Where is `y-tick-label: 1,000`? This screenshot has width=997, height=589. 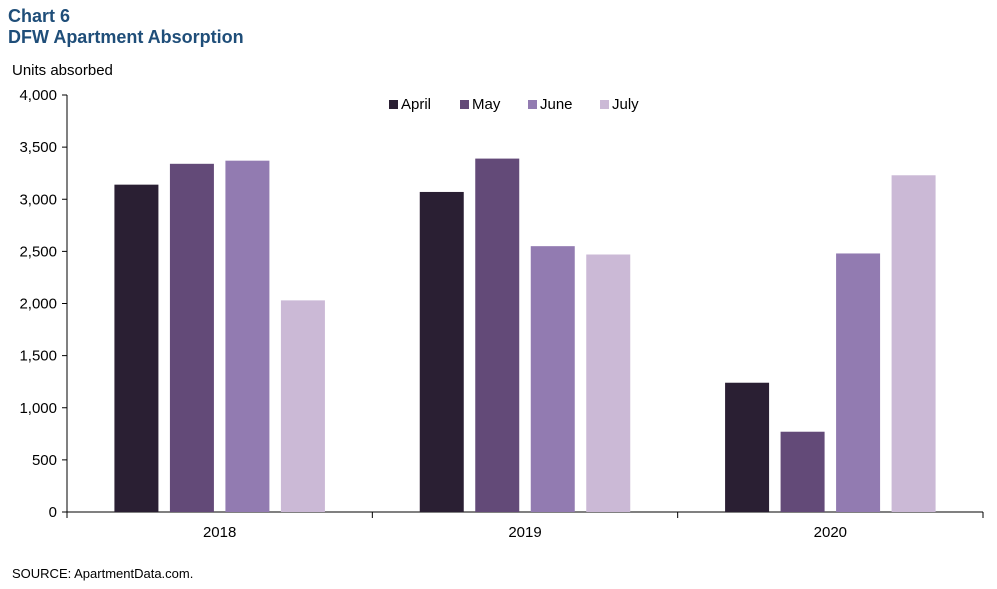 y-tick-label: 1,000 is located at coordinates (38, 408).